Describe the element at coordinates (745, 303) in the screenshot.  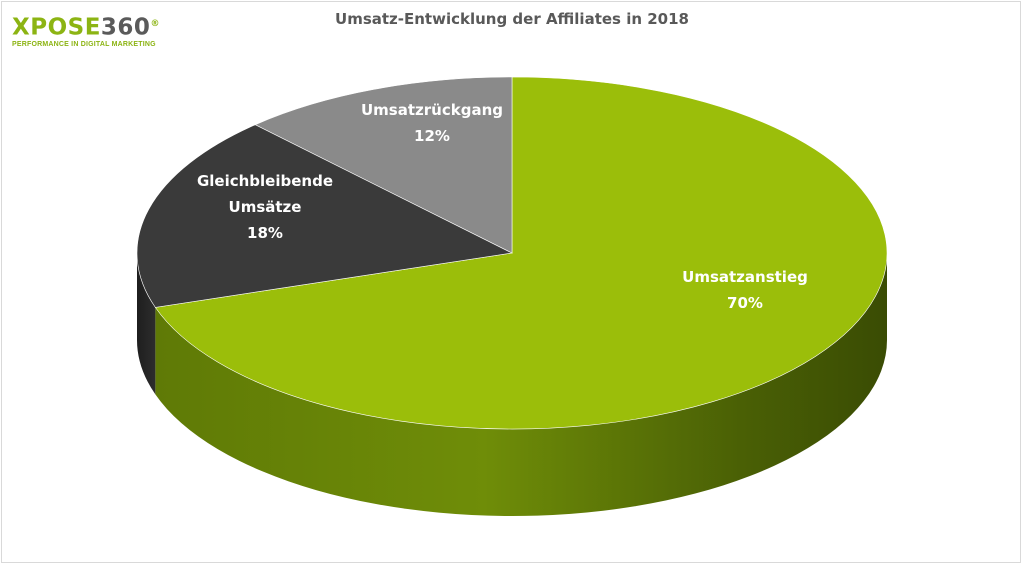
I see `slice-value-label: 70%` at that location.